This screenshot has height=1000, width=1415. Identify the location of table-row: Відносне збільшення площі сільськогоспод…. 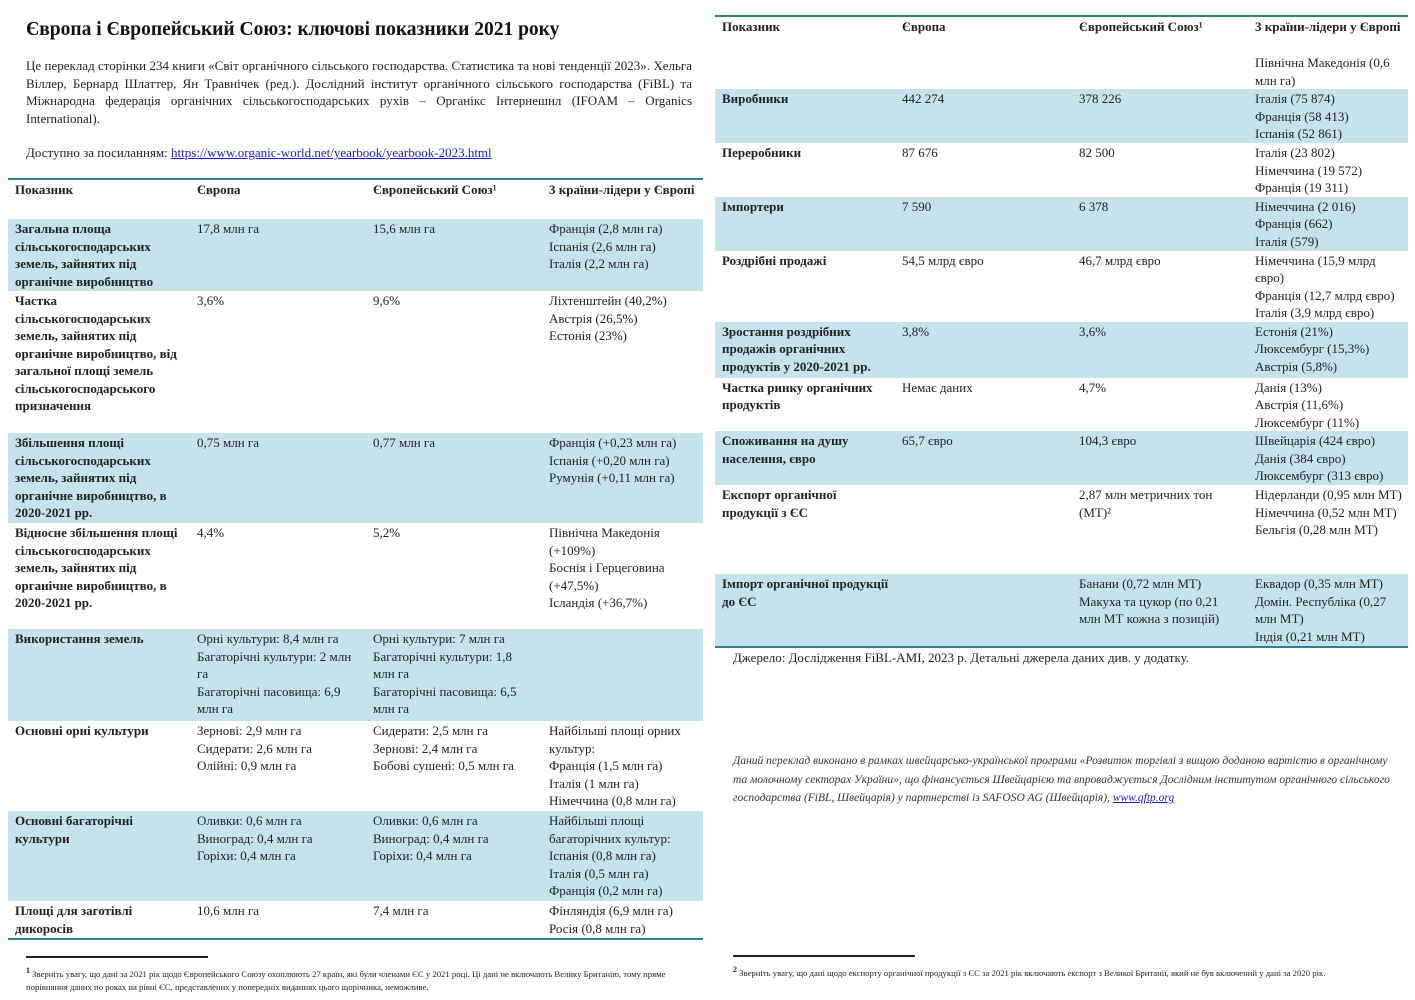
(355, 576).